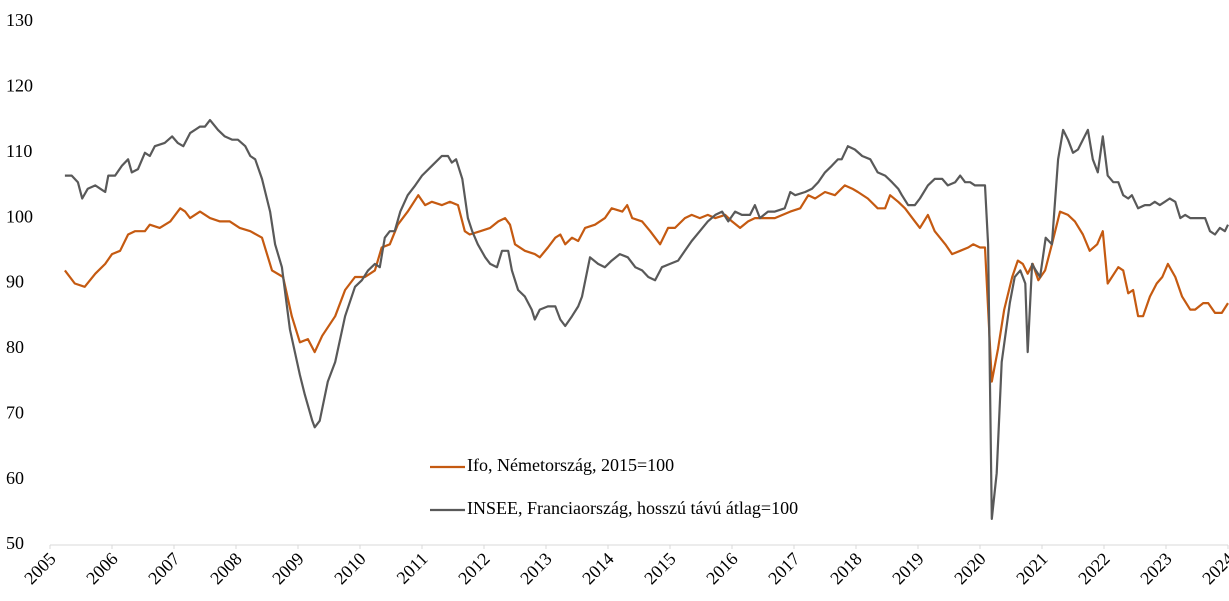 The width and height of the screenshot is (1229, 601). What do you see at coordinates (908, 569) in the screenshot?
I see `x-tick-label: 2019` at bounding box center [908, 569].